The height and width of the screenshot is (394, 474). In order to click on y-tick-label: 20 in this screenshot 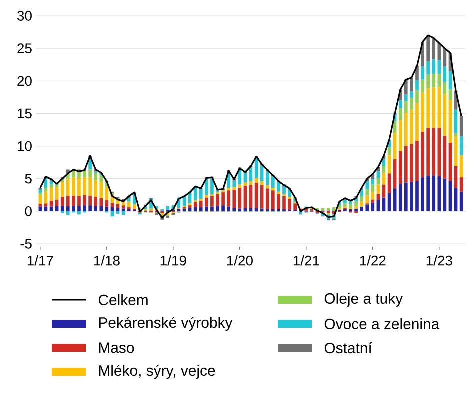, I will do `click(25, 81)`.